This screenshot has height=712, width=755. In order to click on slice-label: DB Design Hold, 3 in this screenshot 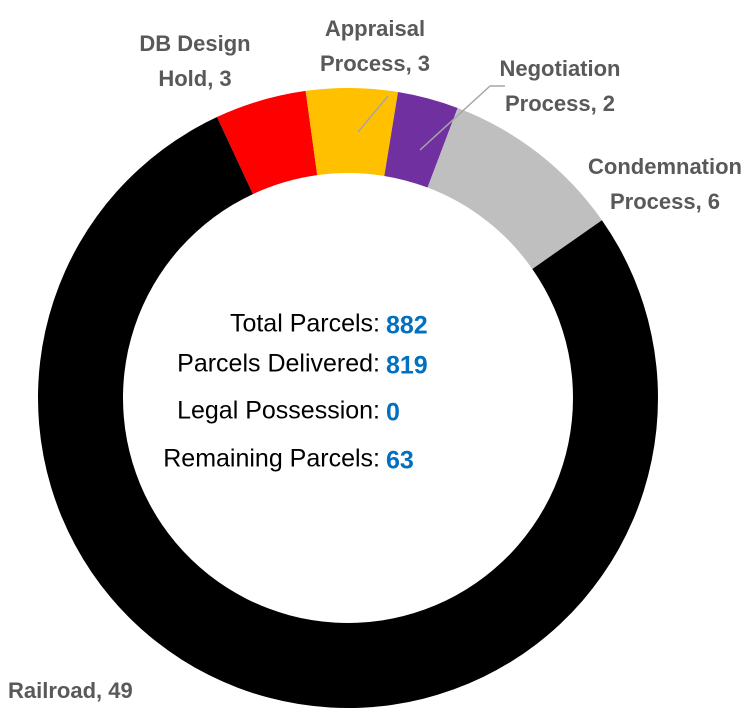, I will do `click(194, 61)`.